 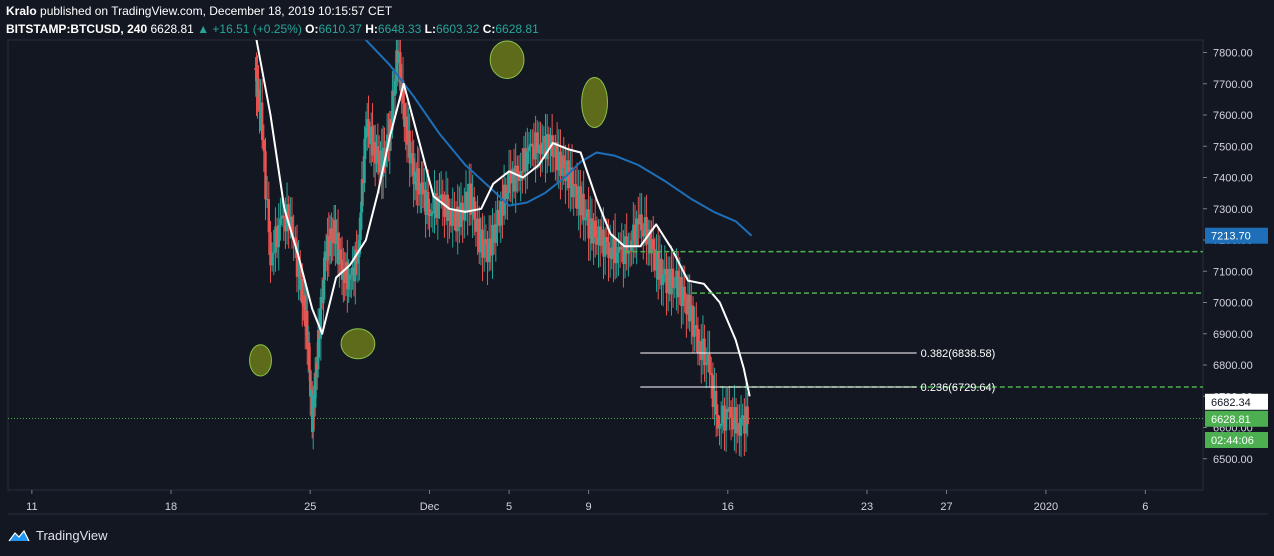 I want to click on y-tick-label: 6500.00, so click(x=1233, y=460).